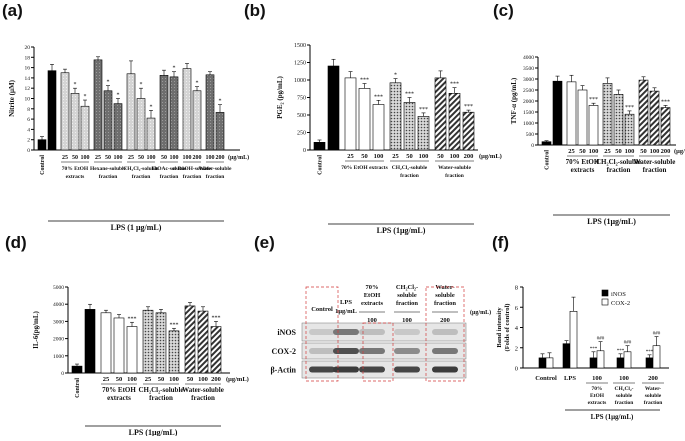 The image size is (685, 441). I want to click on y-tick-label: 1500, so click(300, 46).